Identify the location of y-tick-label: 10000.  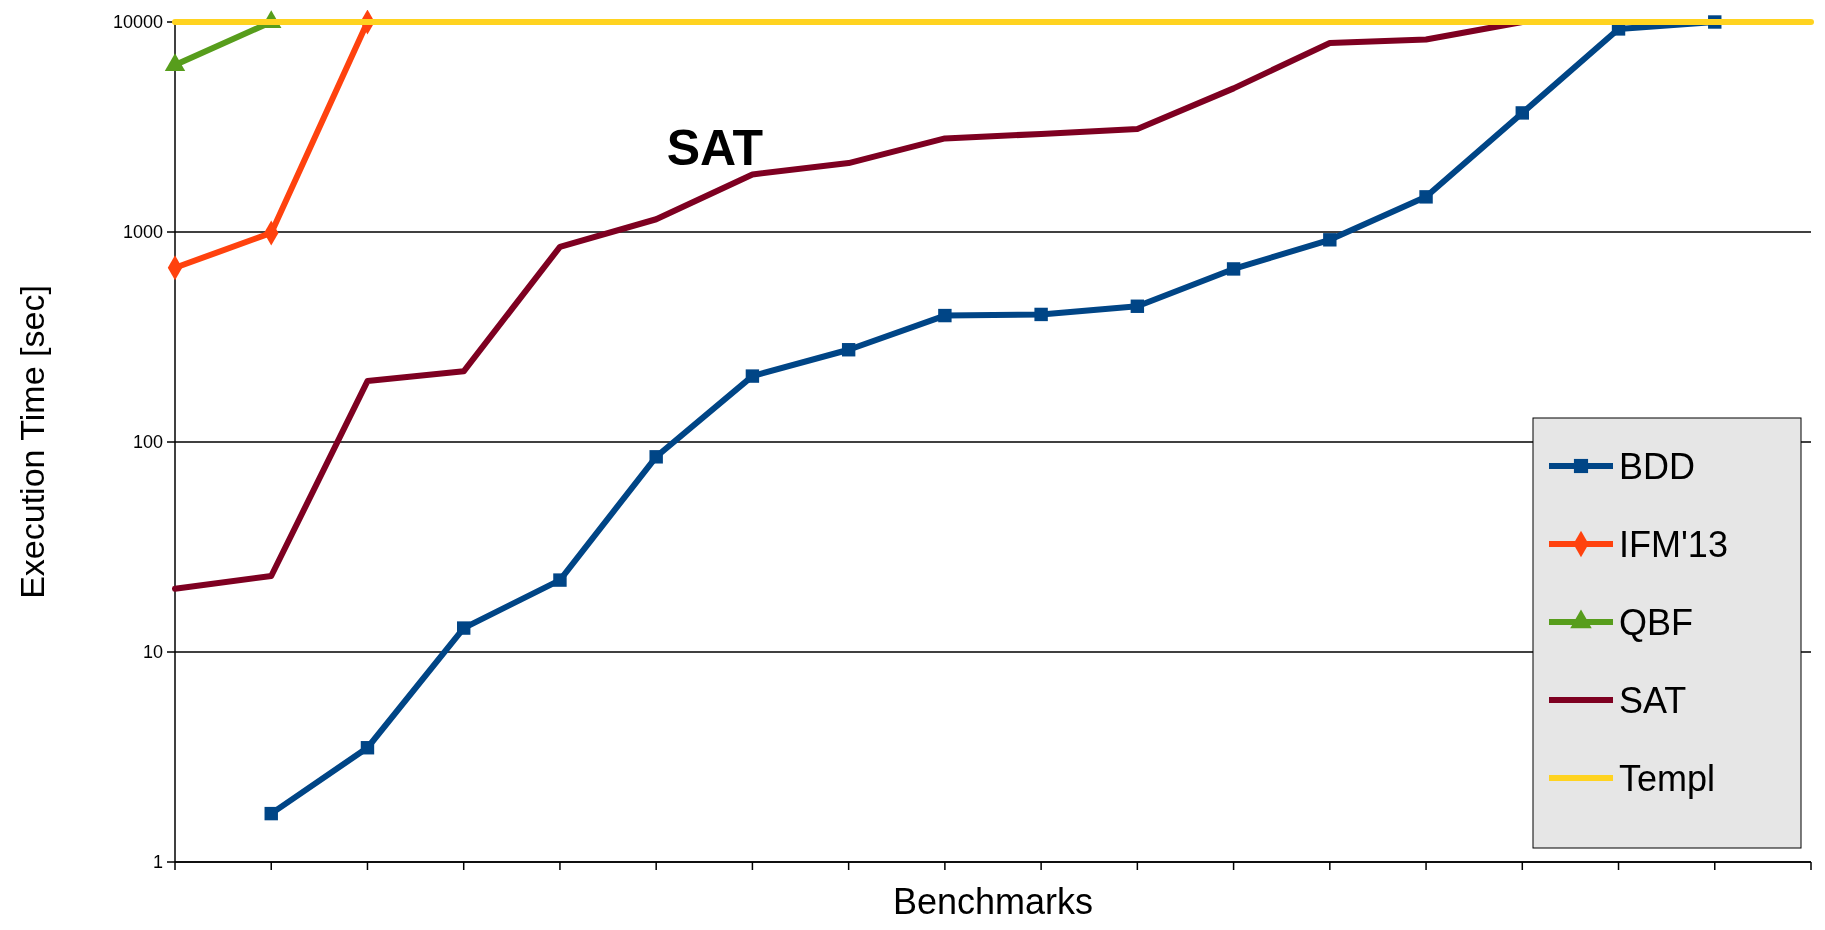
(137, 22).